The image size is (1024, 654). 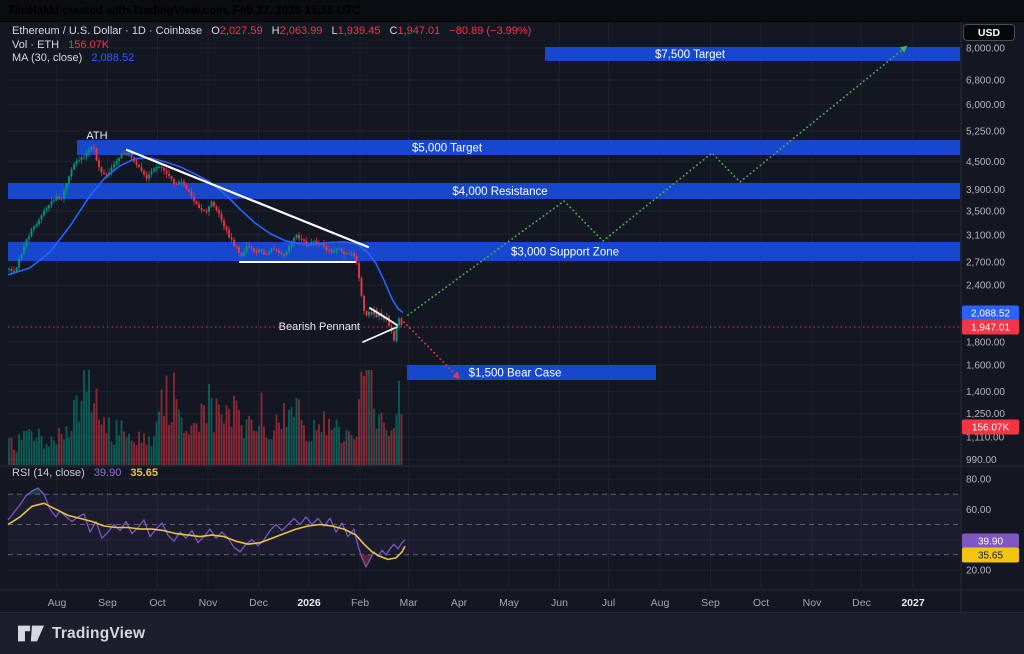 I want to click on rsi-legend-row: RSI (14, close) 39.90 35.65, so click(x=85, y=473).